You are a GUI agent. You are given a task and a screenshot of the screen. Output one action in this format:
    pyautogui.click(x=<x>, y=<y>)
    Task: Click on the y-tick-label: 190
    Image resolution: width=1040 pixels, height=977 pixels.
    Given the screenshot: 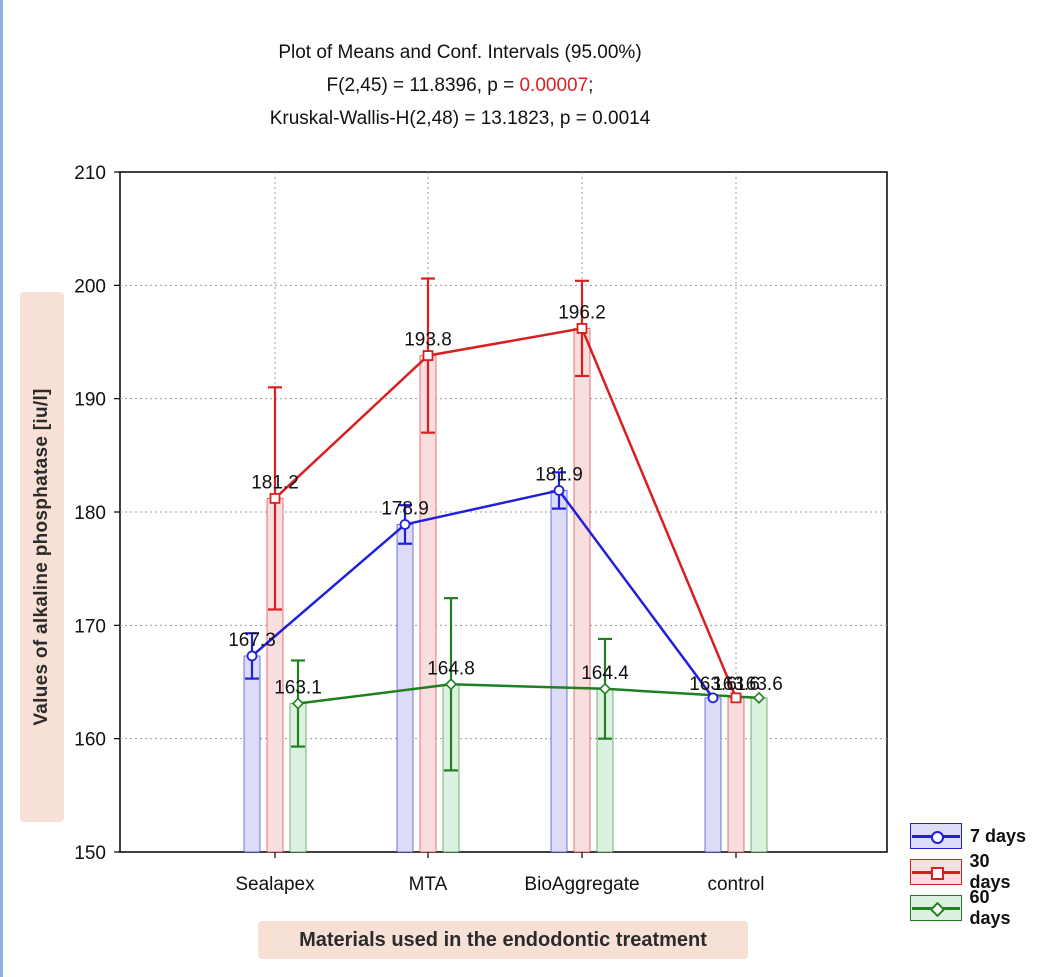 What is the action you would take?
    pyautogui.click(x=90, y=400)
    